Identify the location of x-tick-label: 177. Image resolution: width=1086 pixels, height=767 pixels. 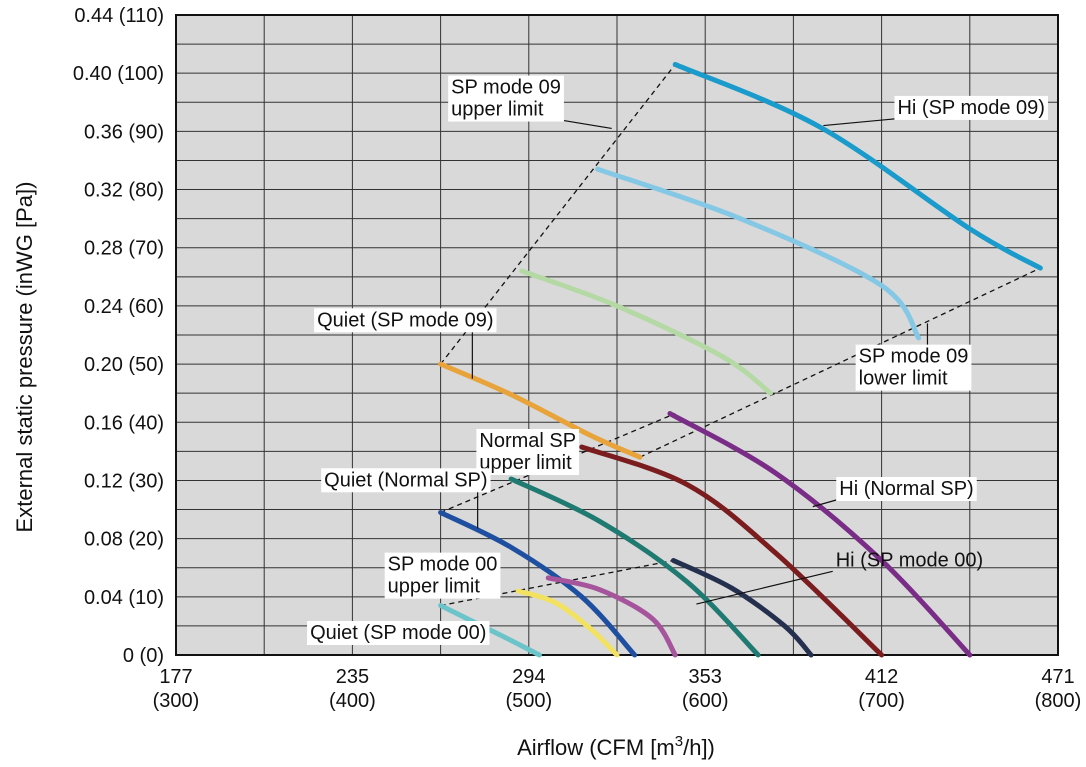
(175, 677).